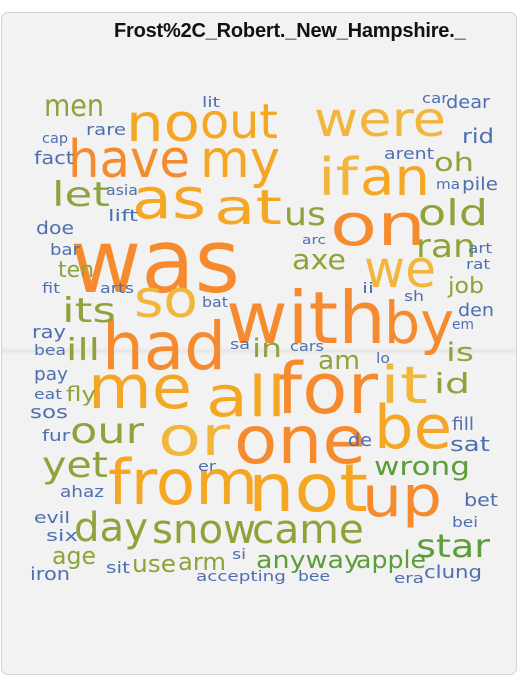 This screenshot has width=520, height=678. I want to click on cloud-word-with: with, so click(306, 318).